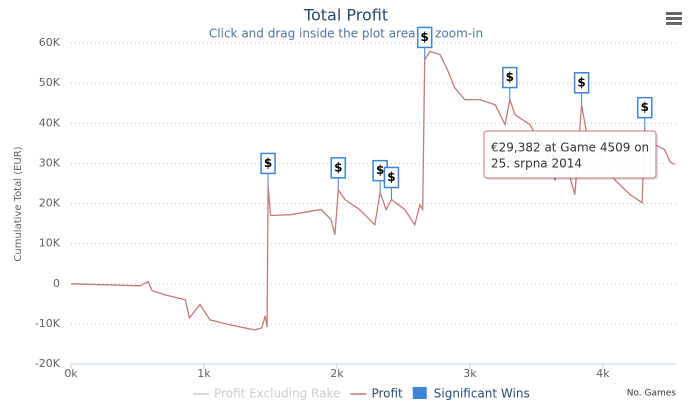  What do you see at coordinates (50, 243) in the screenshot?
I see `y-tick-label: 10K` at bounding box center [50, 243].